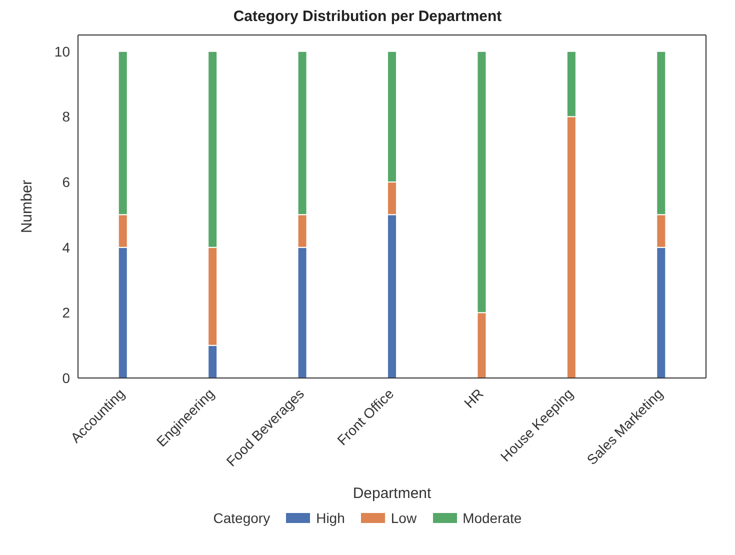 This screenshot has width=735, height=555. What do you see at coordinates (330, 518) in the screenshot?
I see `legend-label: High` at bounding box center [330, 518].